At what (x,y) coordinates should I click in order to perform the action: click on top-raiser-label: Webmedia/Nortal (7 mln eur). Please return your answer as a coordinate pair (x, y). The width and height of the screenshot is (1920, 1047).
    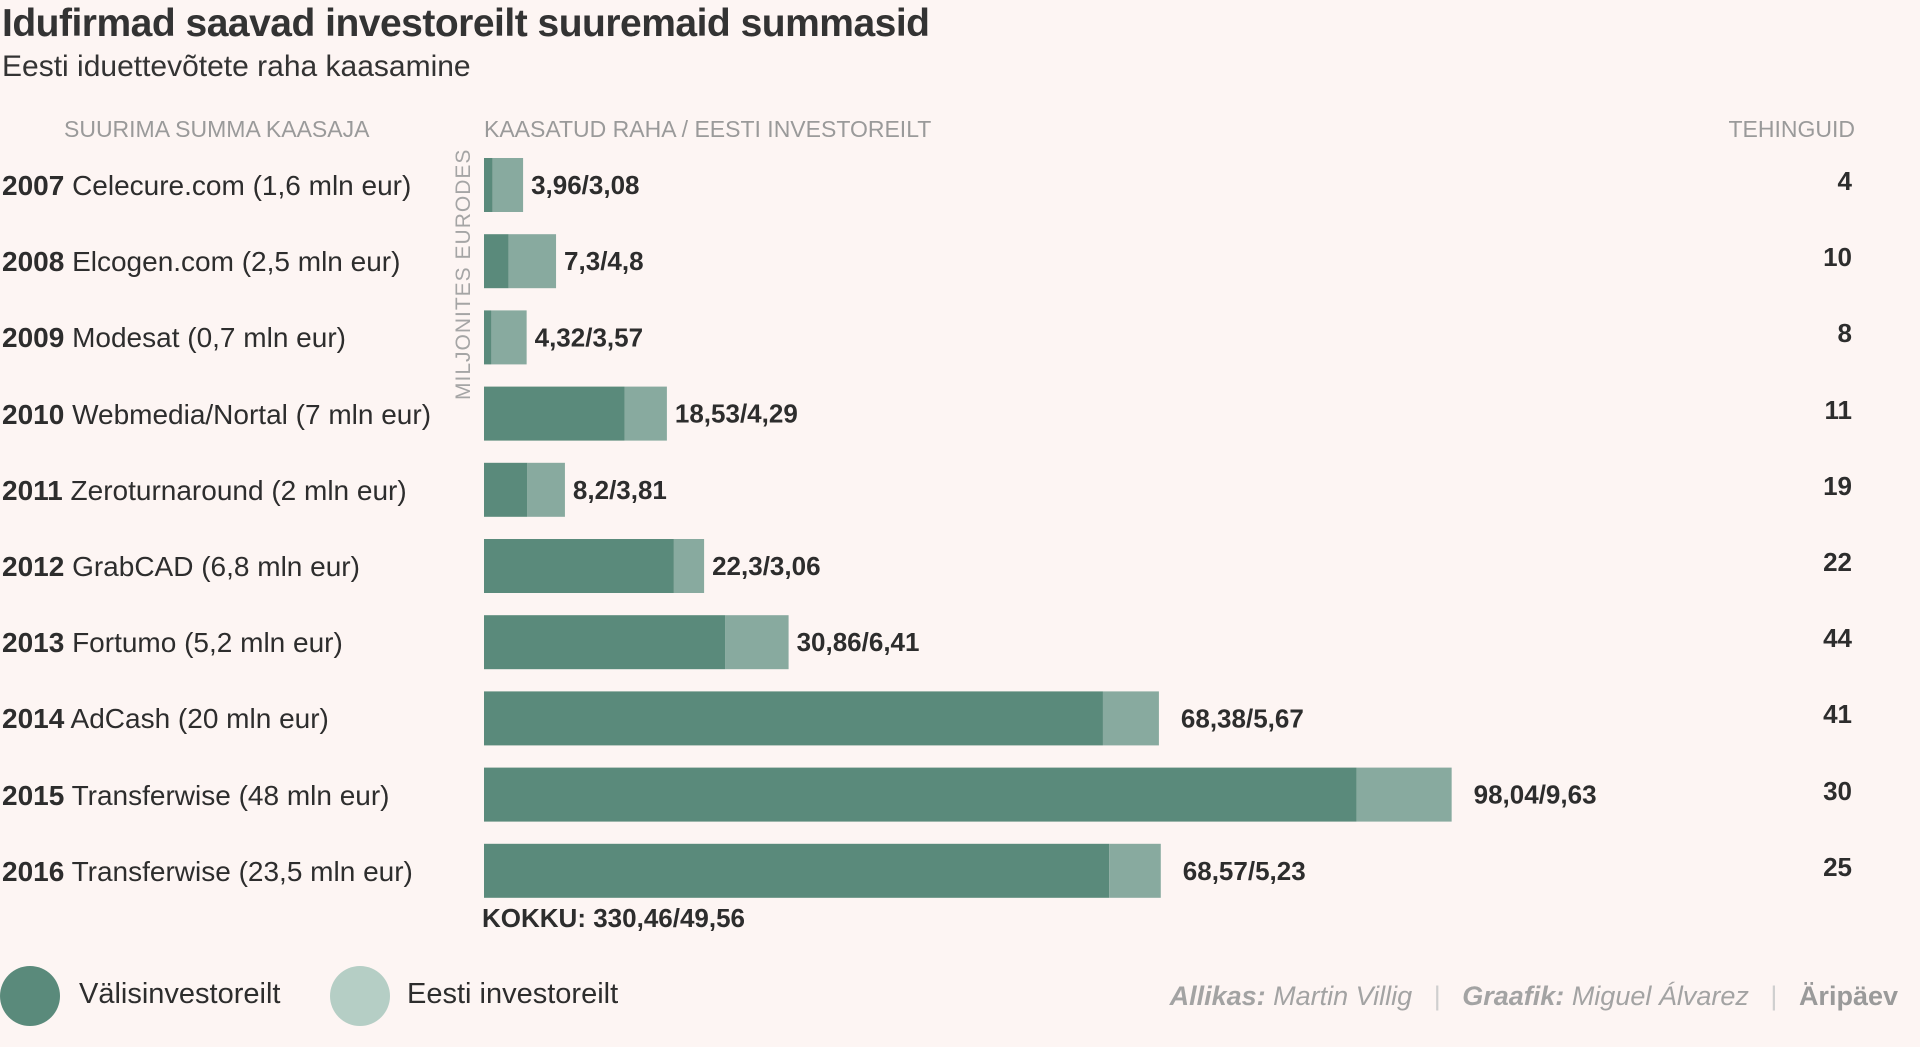
    Looking at the image, I should click on (248, 414).